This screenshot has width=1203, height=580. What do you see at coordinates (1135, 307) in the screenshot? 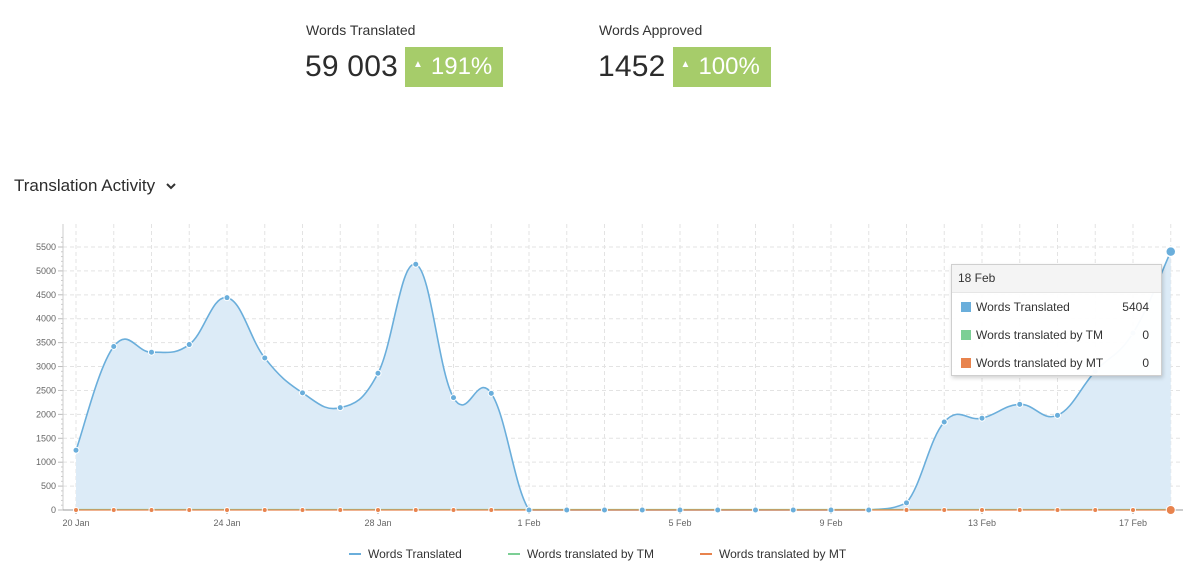
I see `tooltip-row-value: 5404` at bounding box center [1135, 307].